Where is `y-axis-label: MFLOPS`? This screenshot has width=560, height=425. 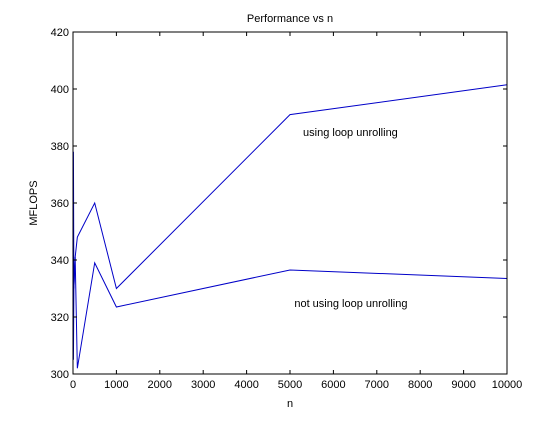
y-axis-label: MFLOPS is located at coordinates (34, 202).